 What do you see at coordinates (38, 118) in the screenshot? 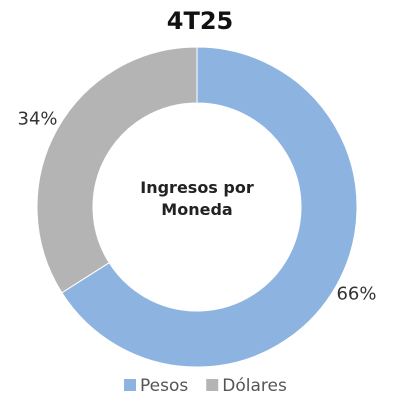
I see `data-label: 34%` at bounding box center [38, 118].